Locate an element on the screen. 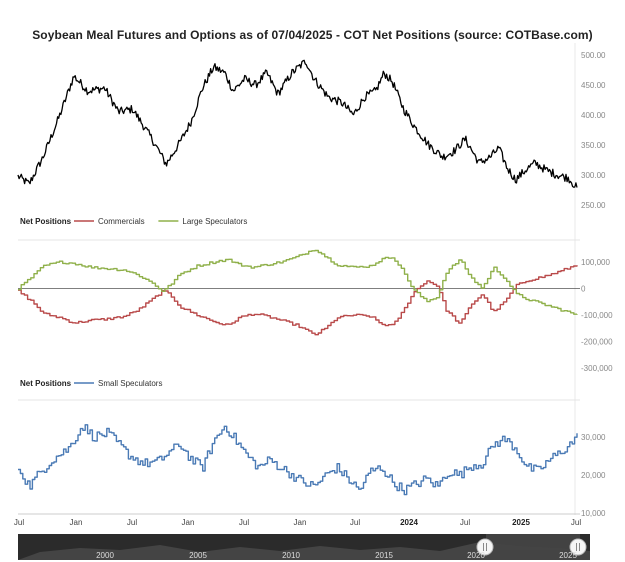 This screenshot has width=625, height=562. navigator-handle-left is located at coordinates (485, 547).